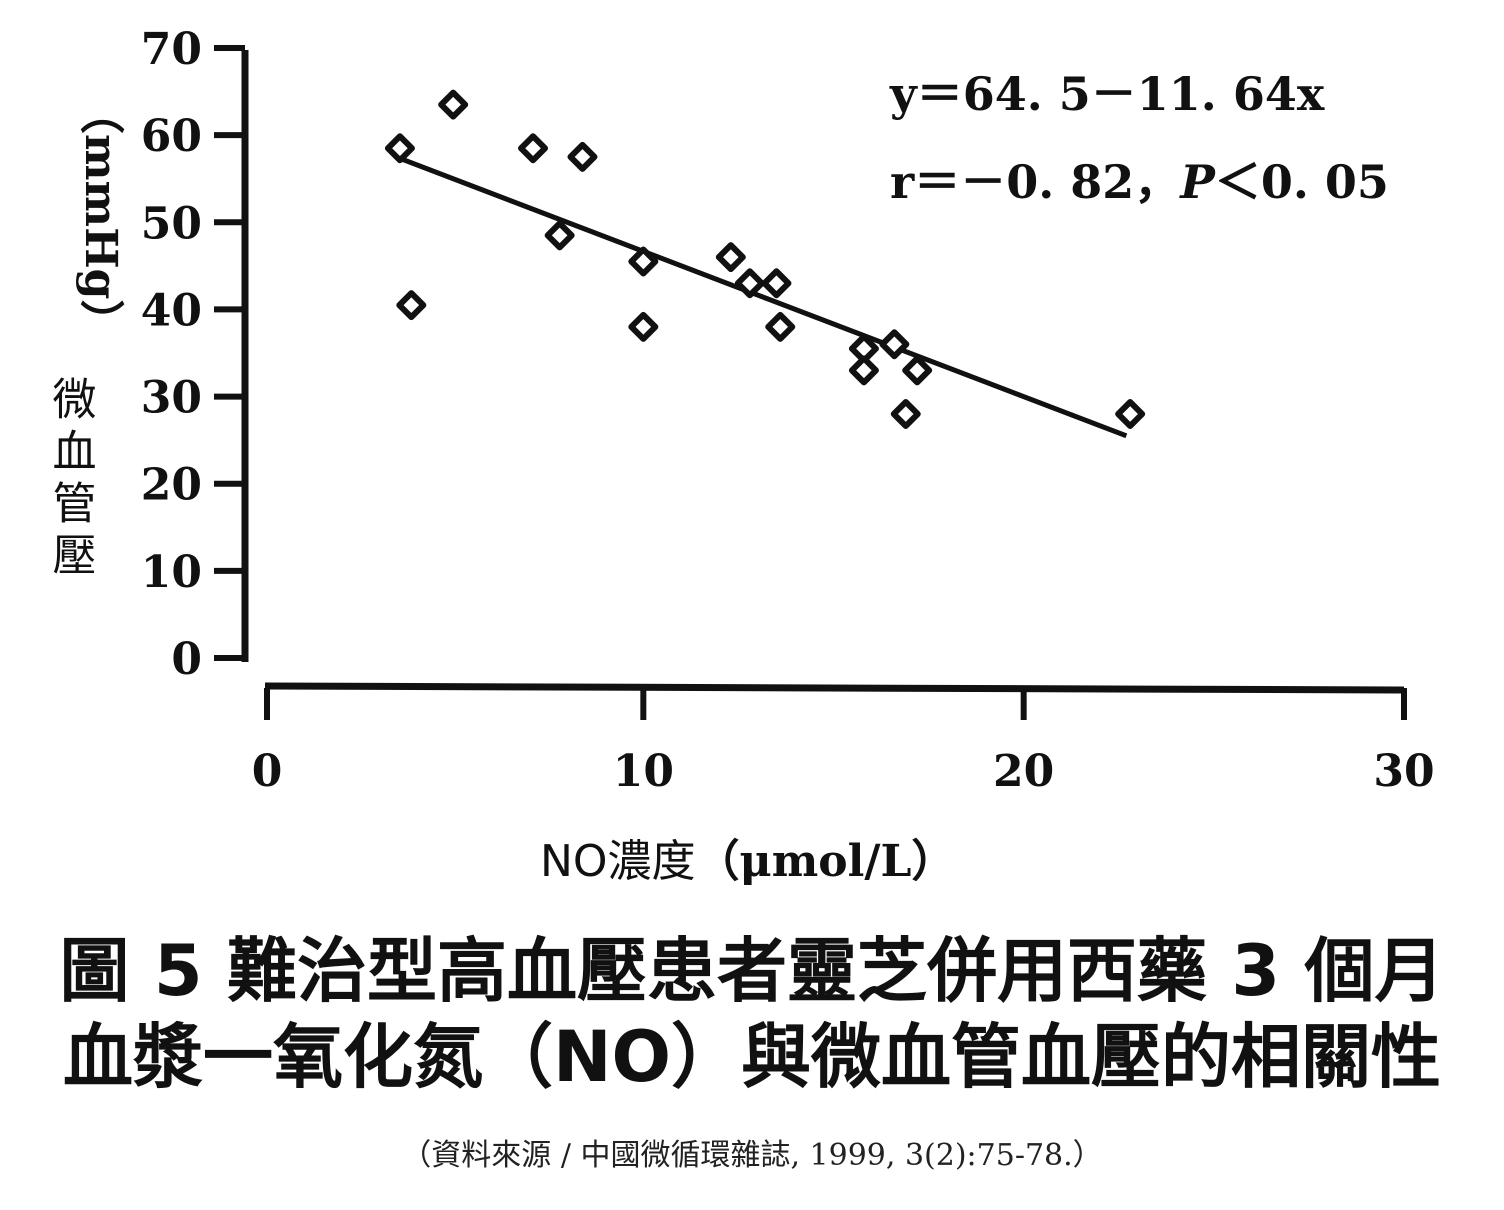 The height and width of the screenshot is (1210, 1504). Describe the element at coordinates (1403, 771) in the screenshot. I see `x-tick-label-30: 30` at that location.